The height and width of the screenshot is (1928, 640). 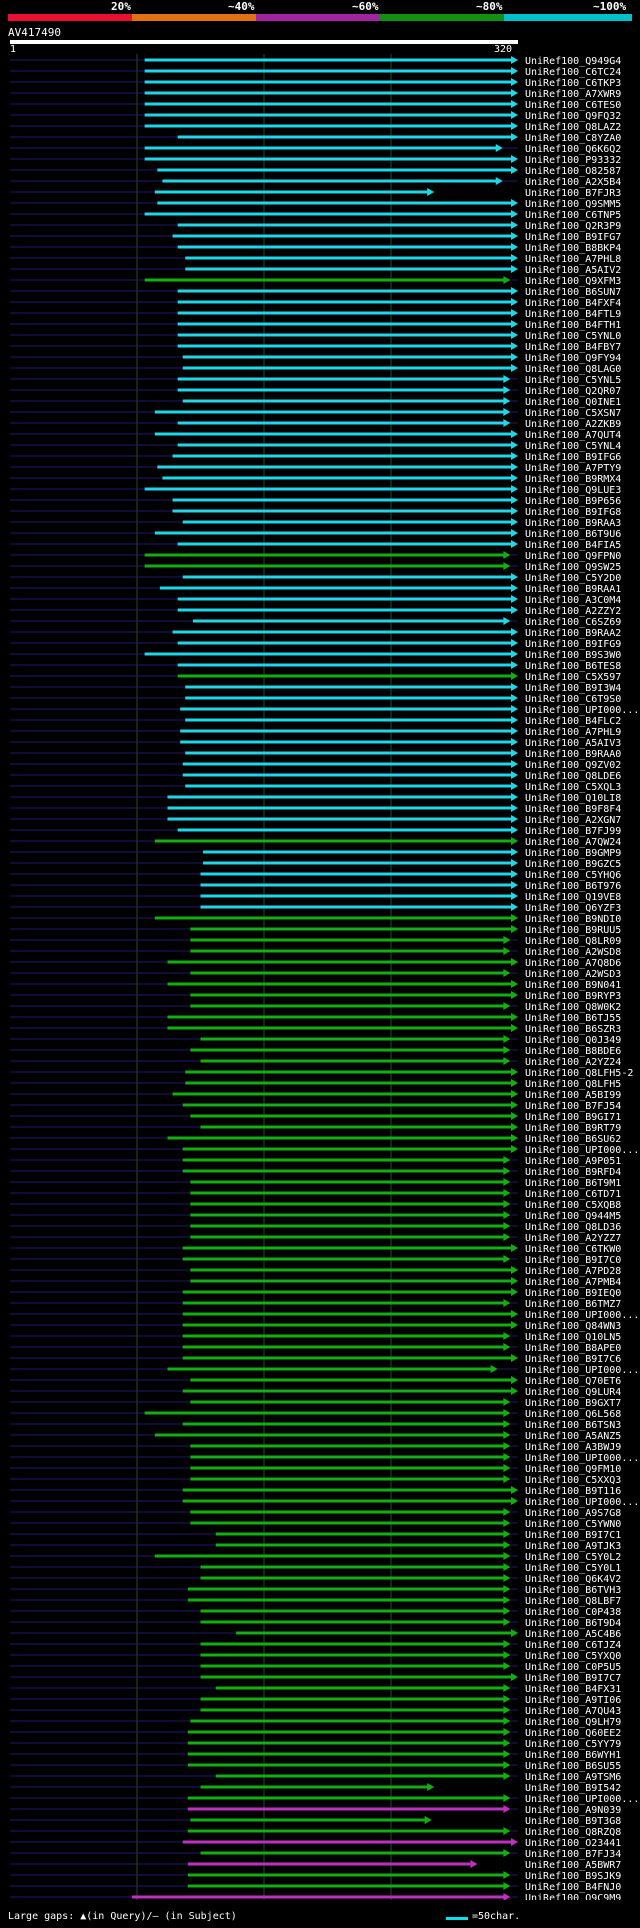 I want to click on hit-row: UniRef100_A5AIV2, so click(x=315, y=270).